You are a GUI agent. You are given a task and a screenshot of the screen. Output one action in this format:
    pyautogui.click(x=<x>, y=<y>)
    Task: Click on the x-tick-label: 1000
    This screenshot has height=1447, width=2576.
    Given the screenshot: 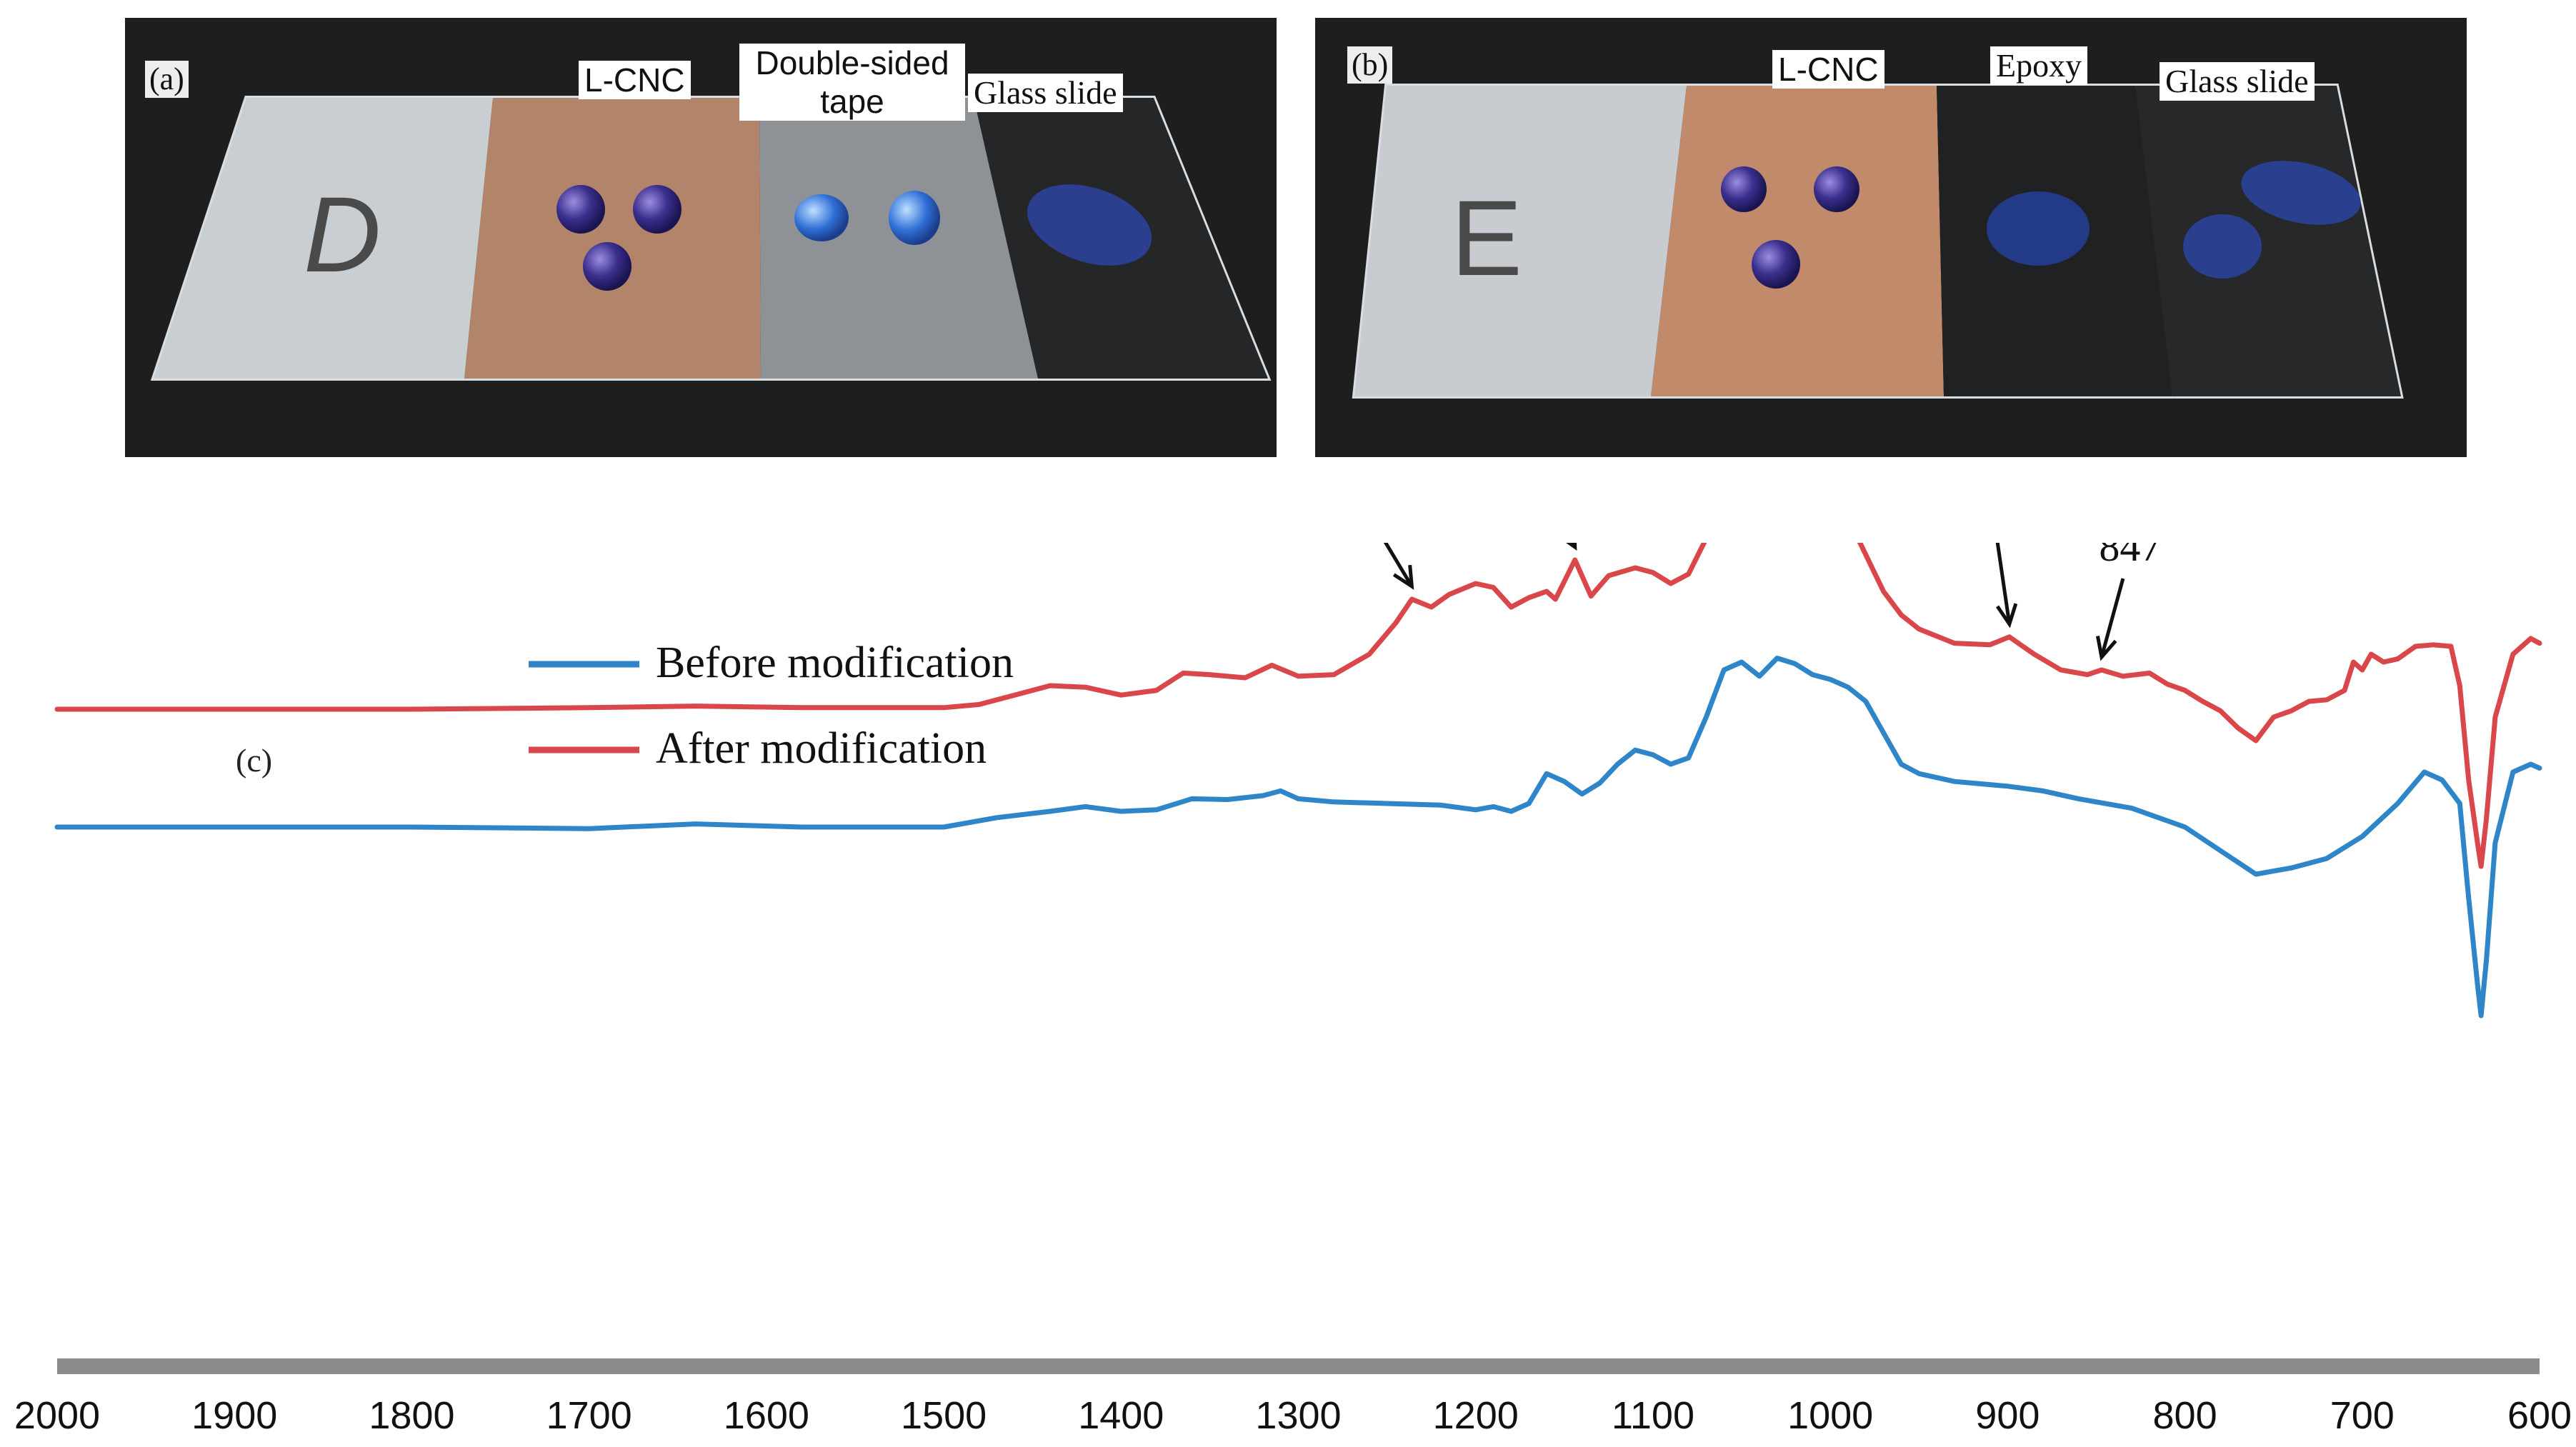 What is the action you would take?
    pyautogui.click(x=1830, y=1415)
    